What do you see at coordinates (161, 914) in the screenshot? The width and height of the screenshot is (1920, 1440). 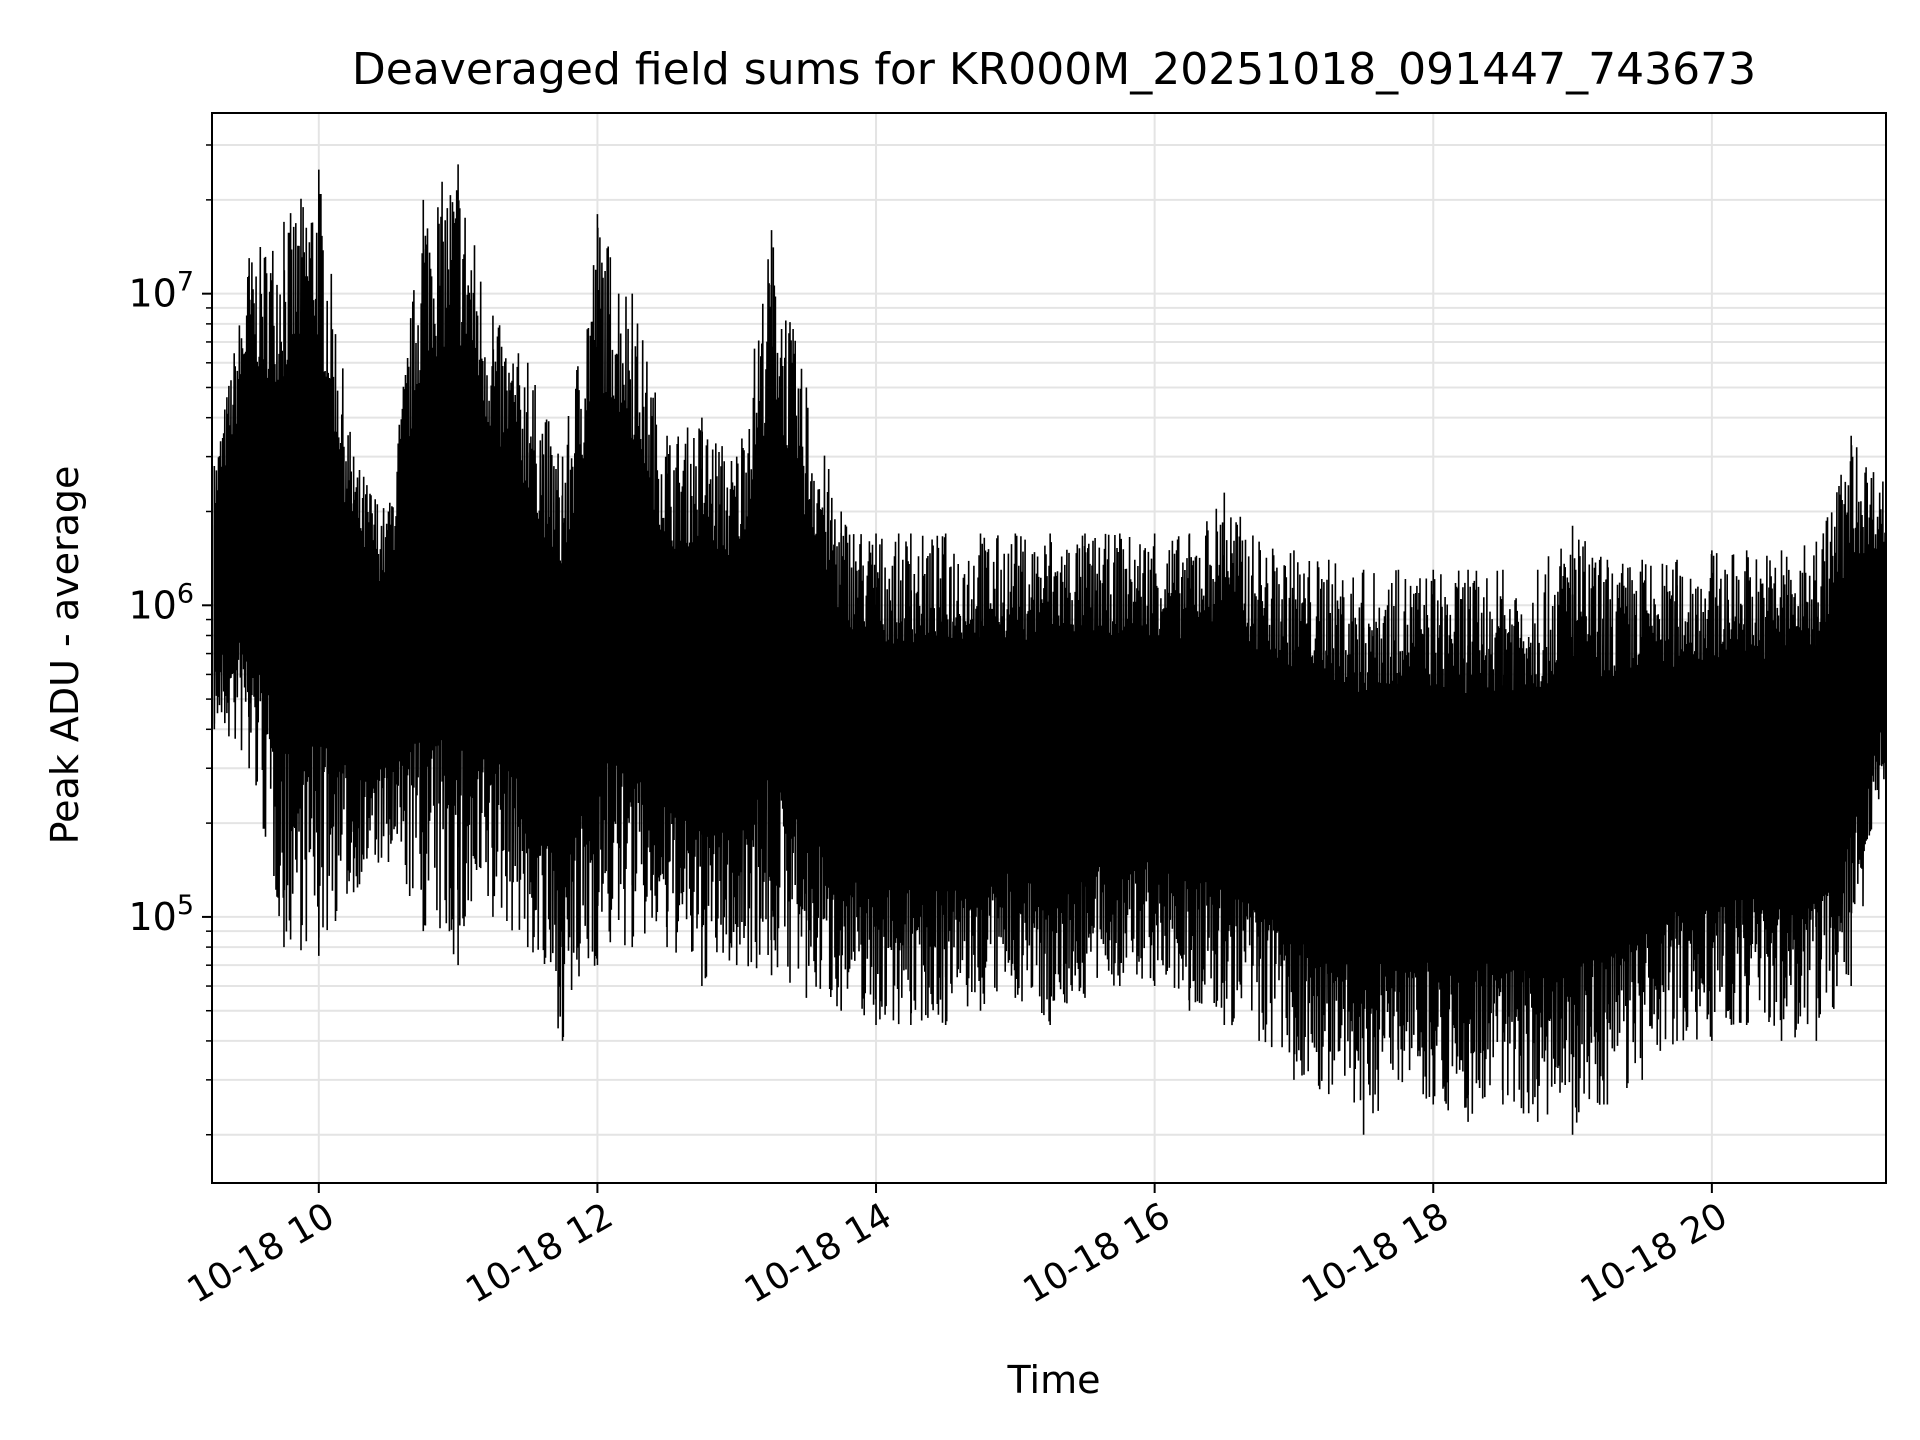 I see `y-tick-label: 105` at bounding box center [161, 914].